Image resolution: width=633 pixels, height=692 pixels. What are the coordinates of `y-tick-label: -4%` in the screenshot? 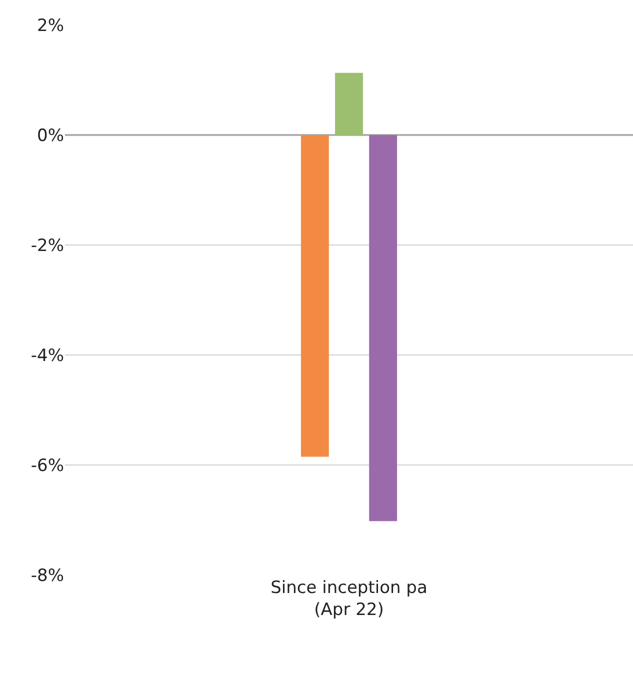 It's located at (47, 356).